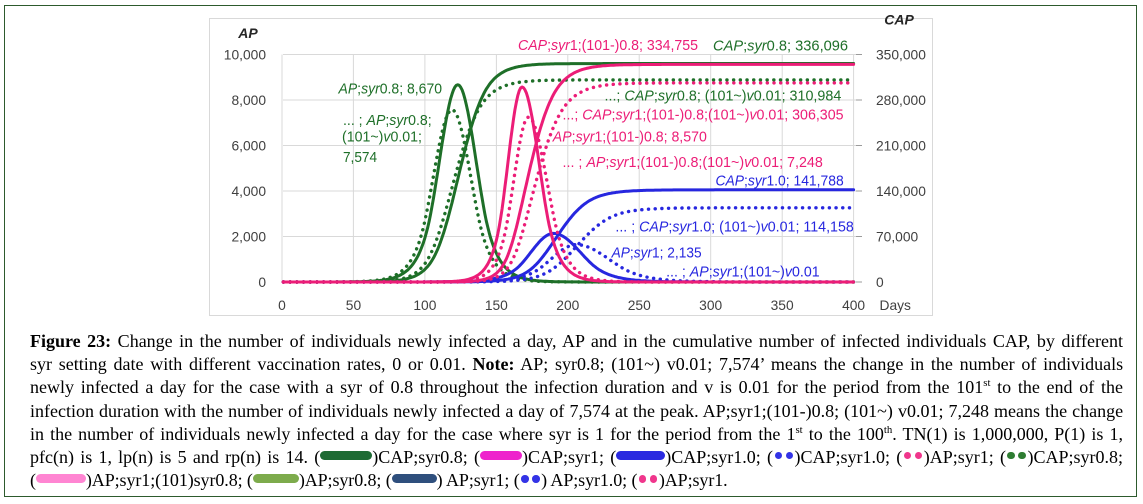  Describe the element at coordinates (382, 137) in the screenshot. I see `svg-text: (101~)v0.01;` at that location.